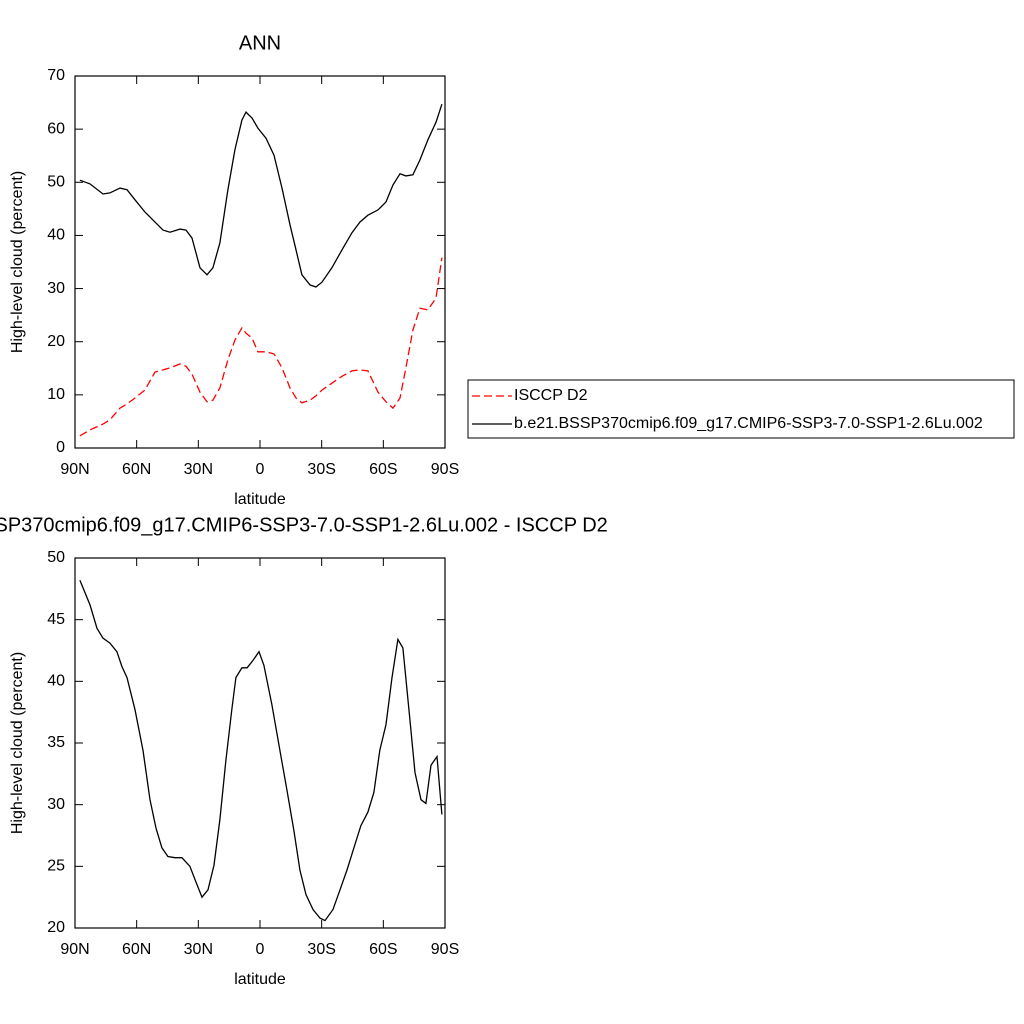 The image size is (1024, 1024). What do you see at coordinates (741, 409) in the screenshot?
I see `legend-box` at bounding box center [741, 409].